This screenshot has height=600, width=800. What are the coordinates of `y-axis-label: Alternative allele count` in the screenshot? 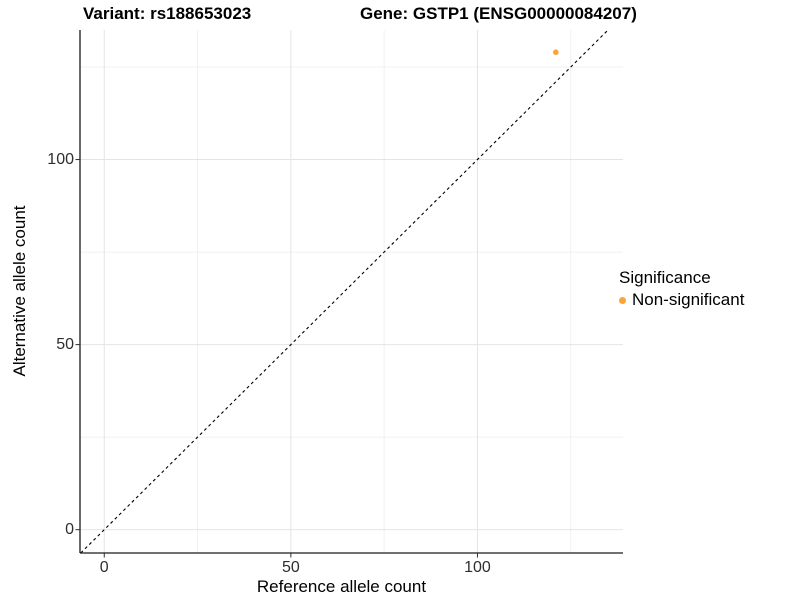 It's located at (19, 291).